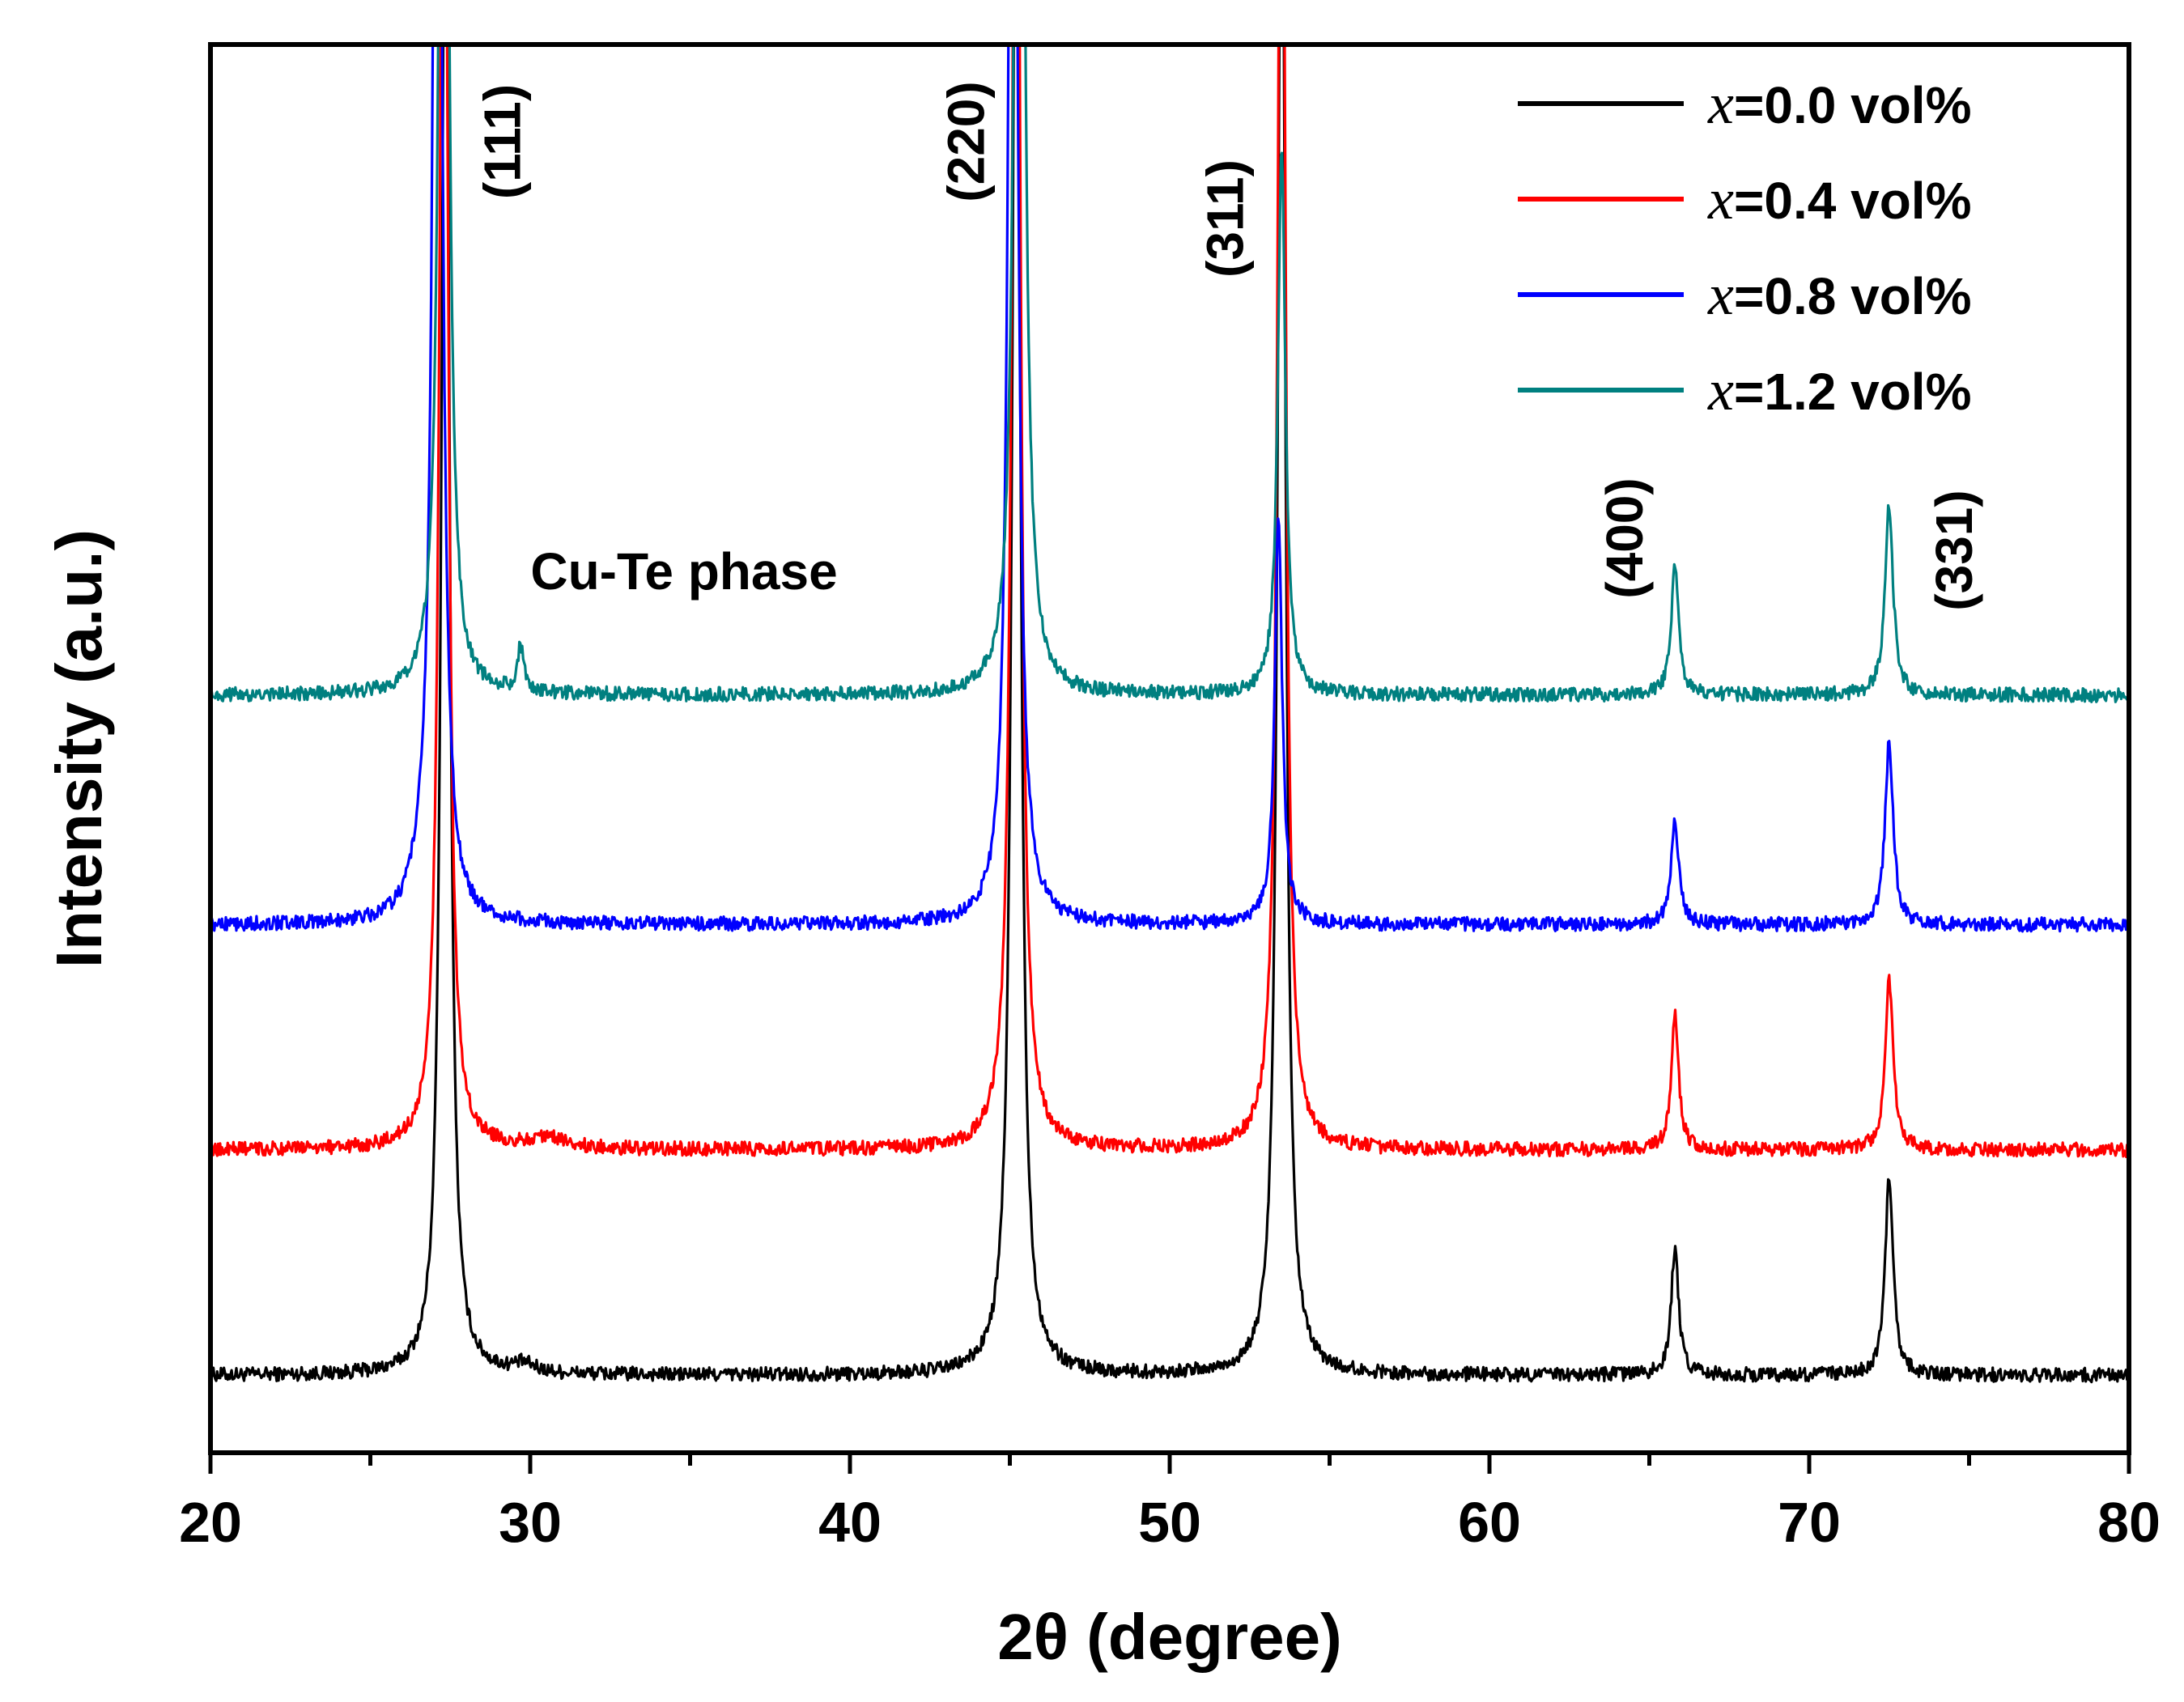 The height and width of the screenshot is (1702, 2184). Describe the element at coordinates (1839, 103) in the screenshot. I see `legend-entry-0: x=0.0 vol%` at that location.